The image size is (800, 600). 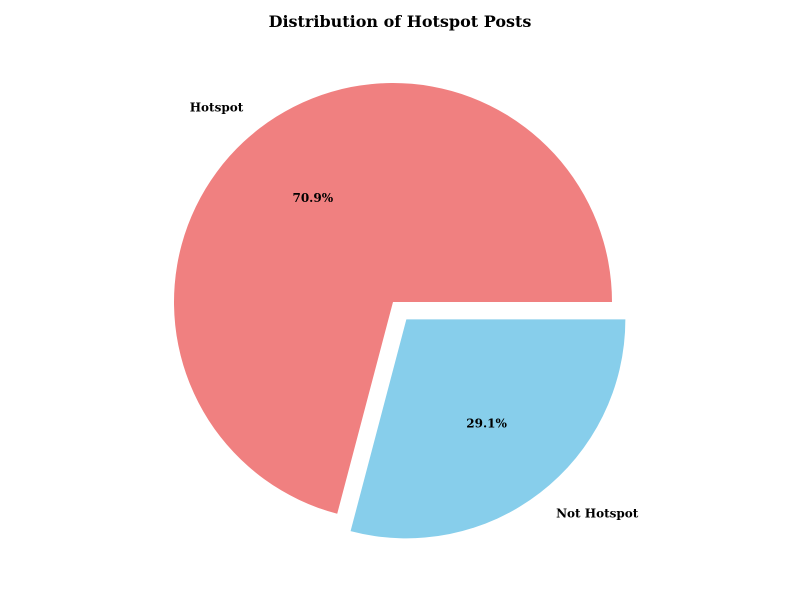 What do you see at coordinates (486, 423) in the screenshot?
I see `pct-label-not-hotspot: 29.1%` at bounding box center [486, 423].